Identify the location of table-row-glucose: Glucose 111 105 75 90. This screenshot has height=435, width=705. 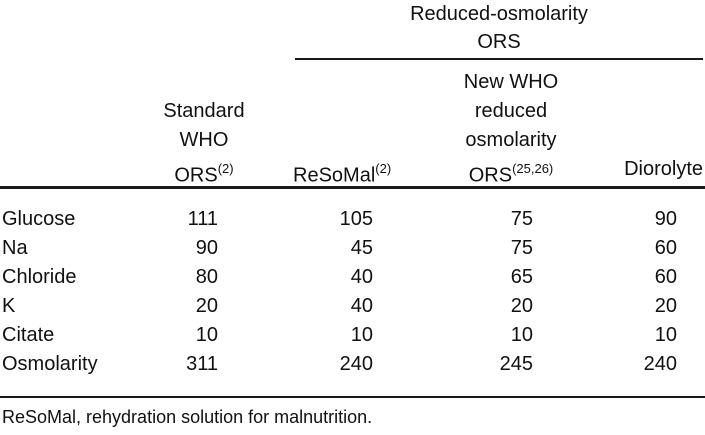
(352, 219).